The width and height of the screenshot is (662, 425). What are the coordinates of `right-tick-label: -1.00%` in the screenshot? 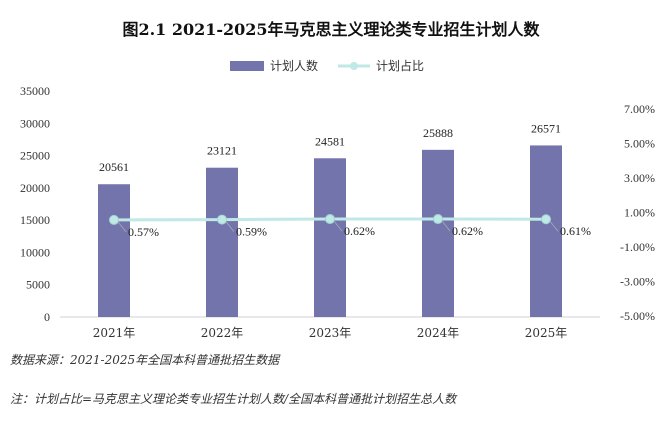 It's located at (637, 247).